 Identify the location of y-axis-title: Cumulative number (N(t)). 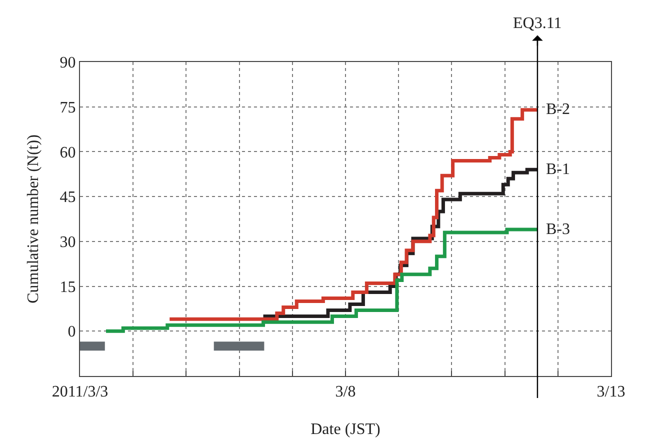
(33, 219).